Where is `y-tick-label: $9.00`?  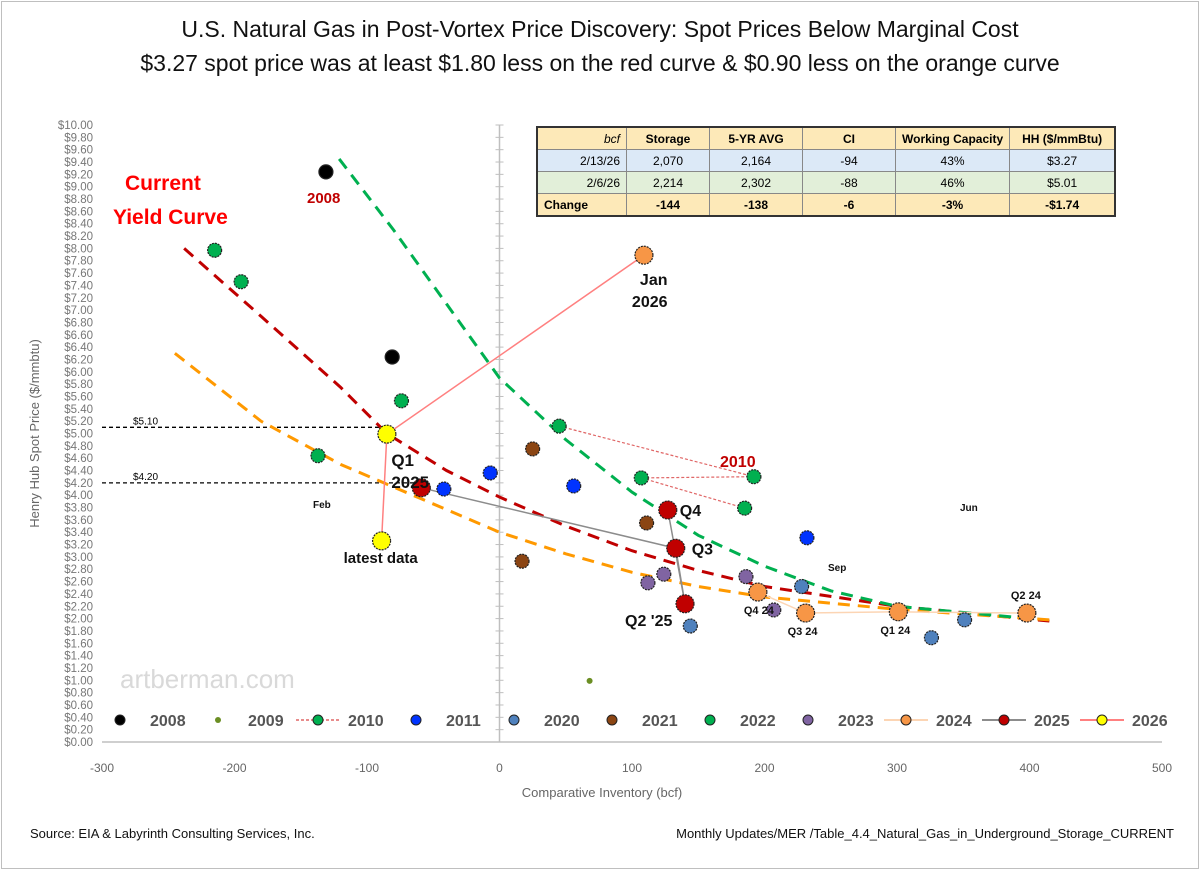
y-tick-label: $9.00 is located at coordinates (78, 188).